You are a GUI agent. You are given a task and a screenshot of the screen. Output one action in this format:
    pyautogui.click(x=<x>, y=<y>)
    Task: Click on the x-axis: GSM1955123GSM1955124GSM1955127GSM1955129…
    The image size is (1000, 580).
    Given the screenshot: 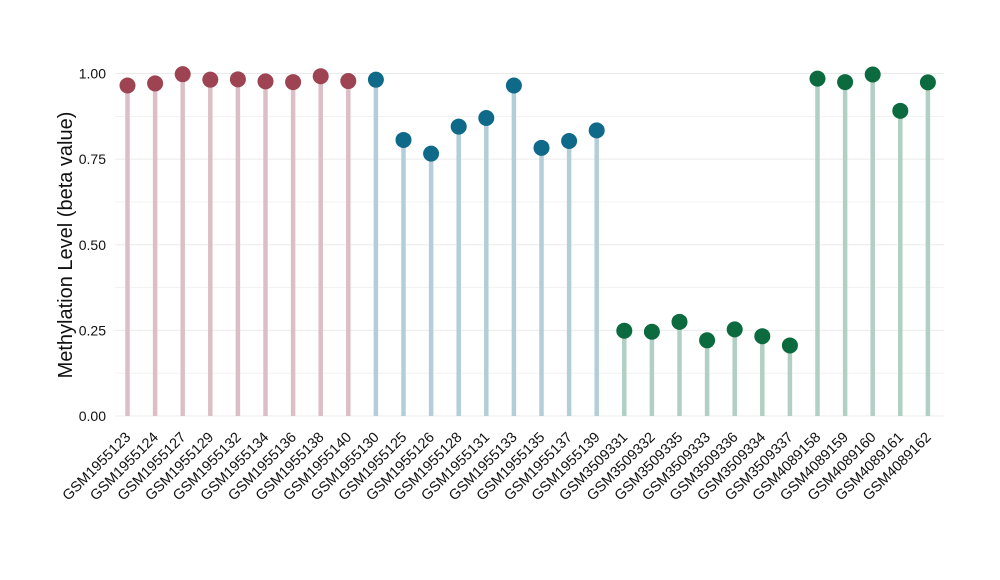 What is the action you would take?
    pyautogui.click(x=497, y=467)
    